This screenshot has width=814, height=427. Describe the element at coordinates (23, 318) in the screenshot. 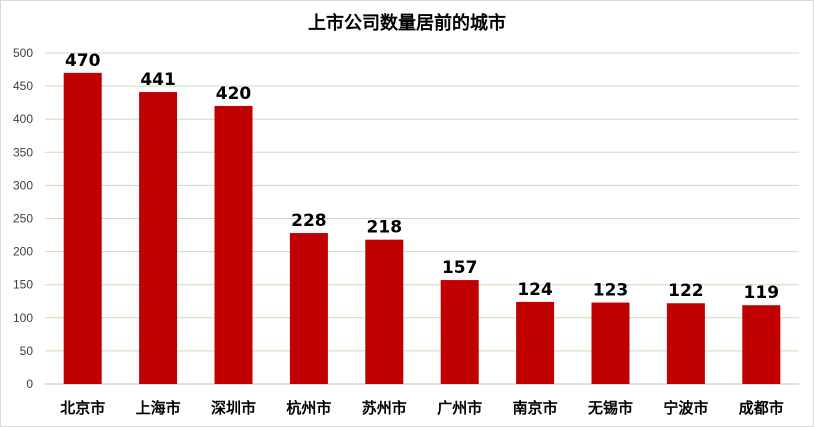

I see `y-tick-label: 100` at that location.